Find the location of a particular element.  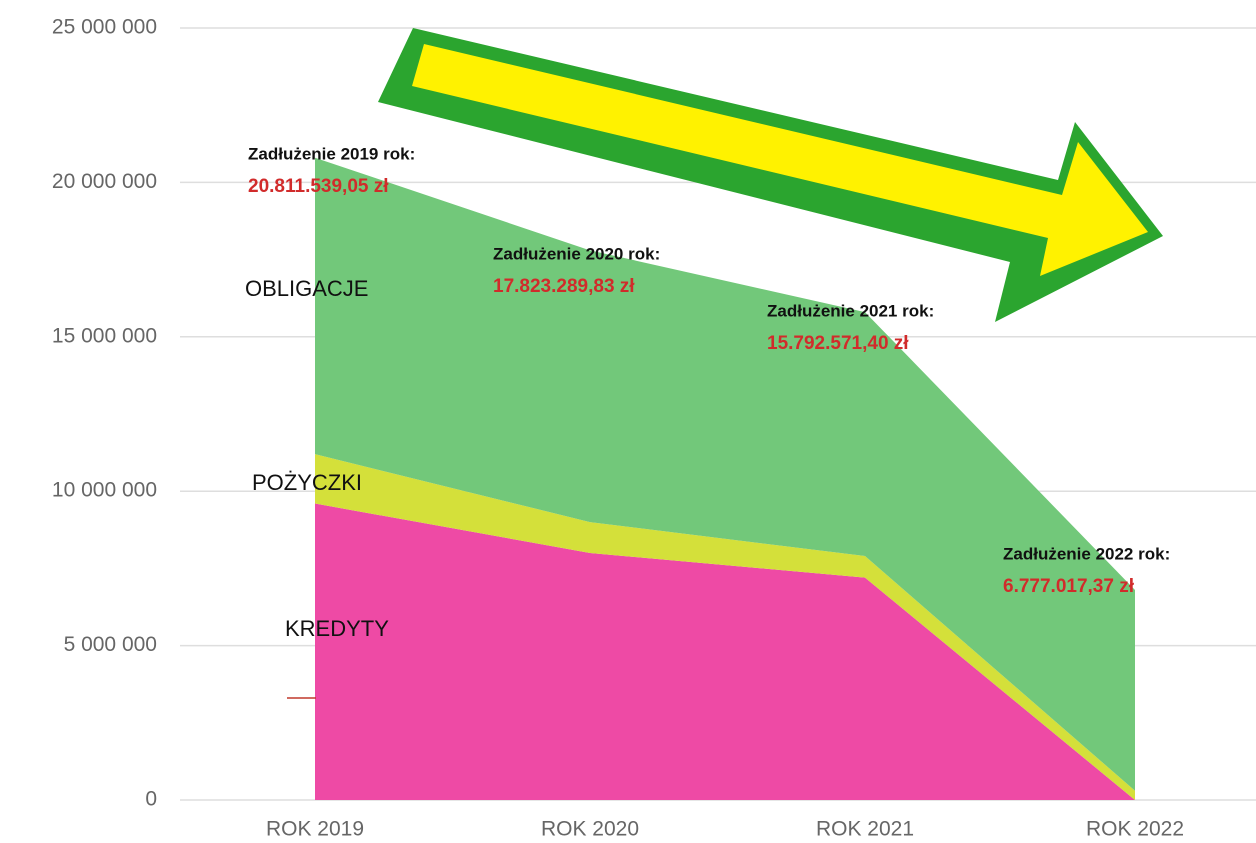

annotation-title: Zadłużenie 2020 rok: is located at coordinates (576, 253).